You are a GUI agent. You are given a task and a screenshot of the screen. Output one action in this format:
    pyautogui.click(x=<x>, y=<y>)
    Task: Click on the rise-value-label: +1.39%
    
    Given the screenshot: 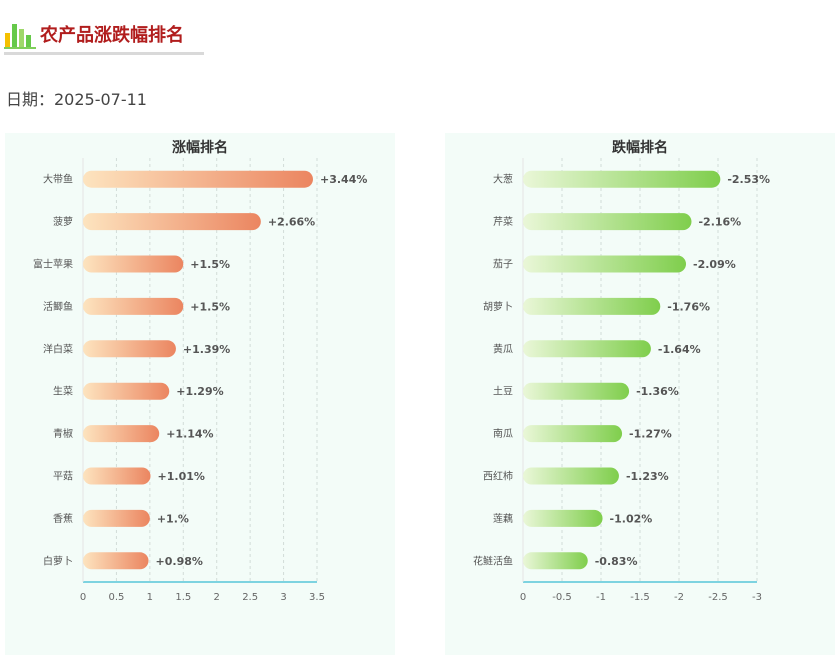 What is the action you would take?
    pyautogui.click(x=206, y=349)
    